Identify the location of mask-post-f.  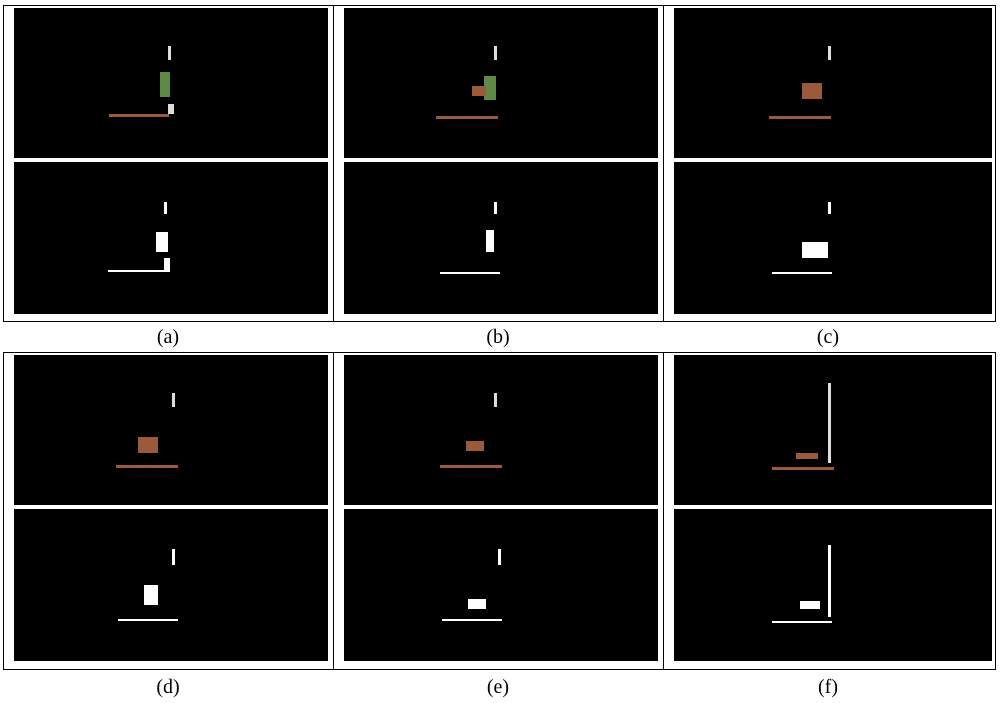
(829, 581).